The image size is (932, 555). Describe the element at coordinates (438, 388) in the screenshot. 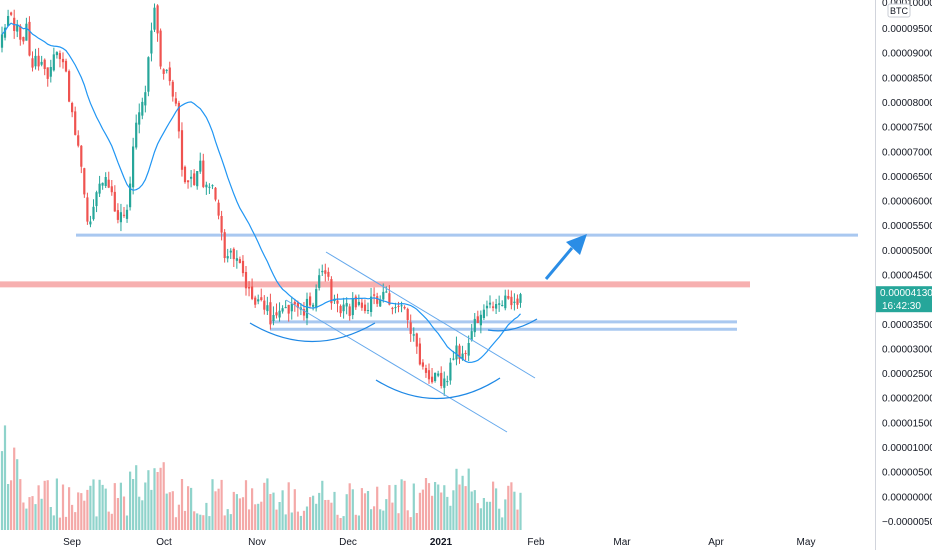

I see `rounded-bottom-right` at that location.